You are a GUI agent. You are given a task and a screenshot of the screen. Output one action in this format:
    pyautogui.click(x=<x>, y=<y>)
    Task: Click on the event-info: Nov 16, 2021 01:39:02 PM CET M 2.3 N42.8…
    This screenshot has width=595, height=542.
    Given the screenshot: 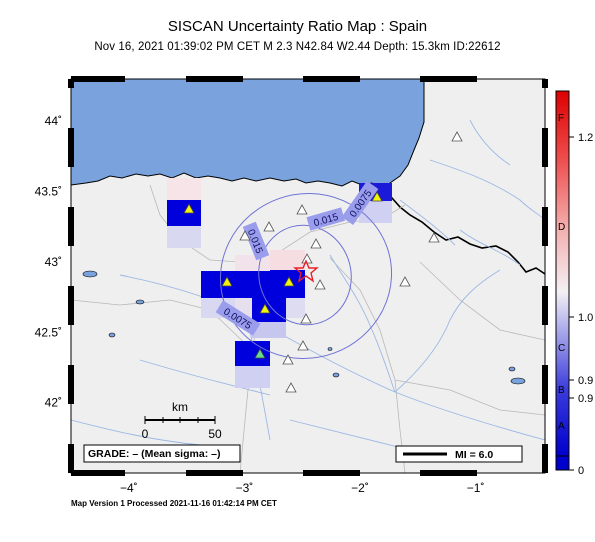 What is the action you would take?
    pyautogui.click(x=297, y=47)
    